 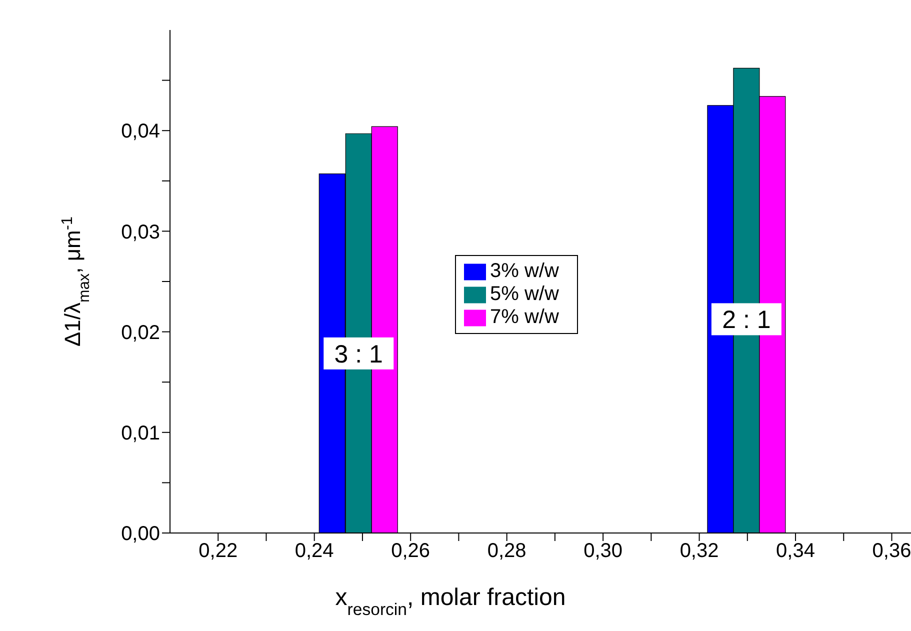 I want to click on y-tick-label: 0,02, so click(x=140, y=333).